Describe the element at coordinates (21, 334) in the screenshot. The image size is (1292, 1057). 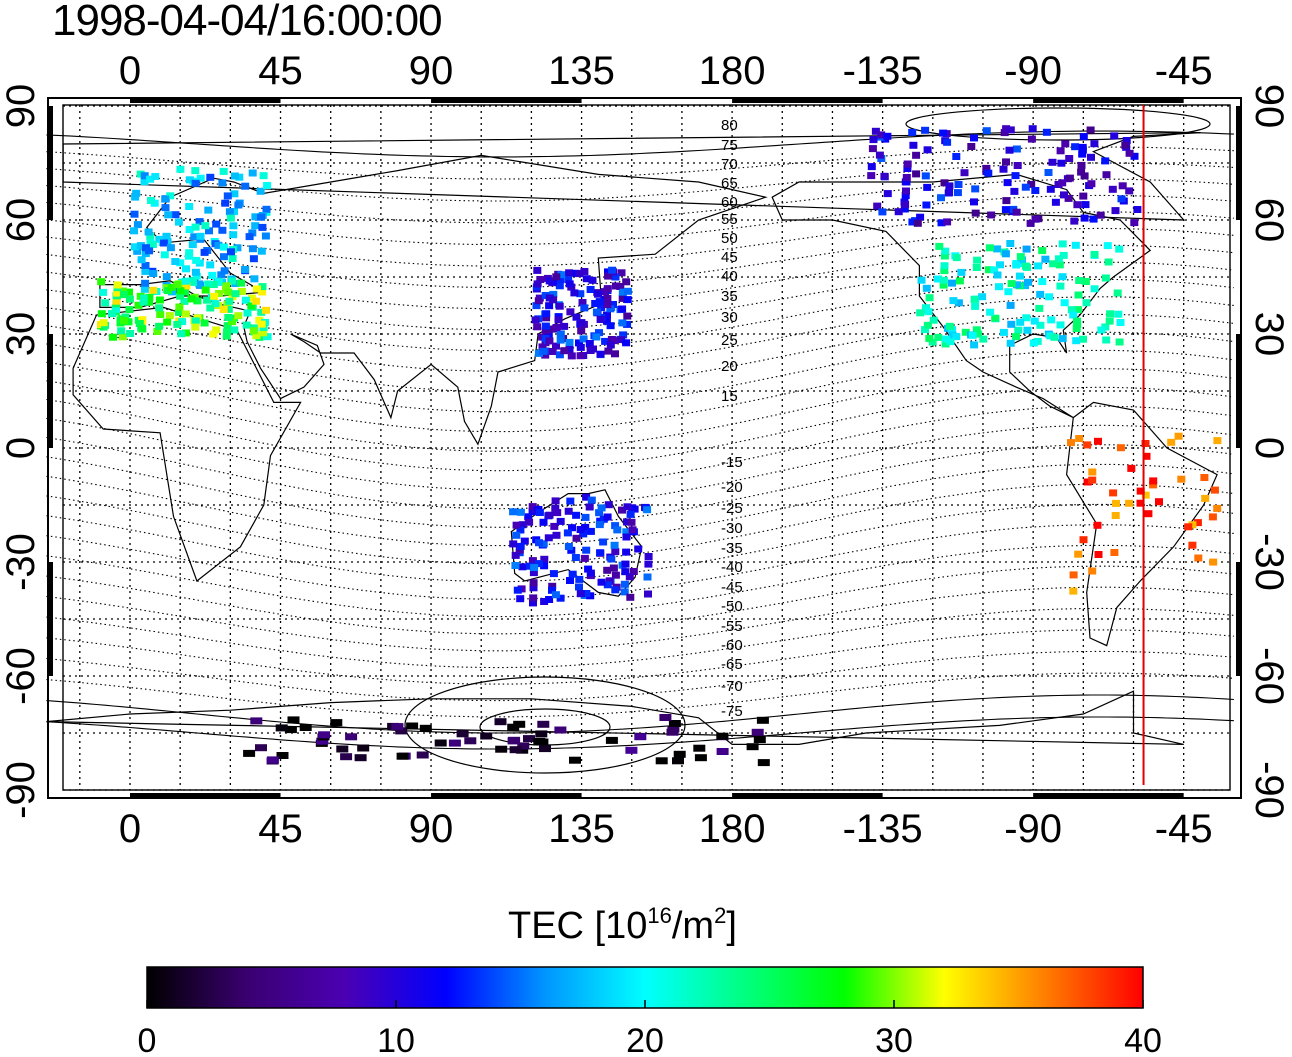
I see `left-tick-label: 30` at that location.